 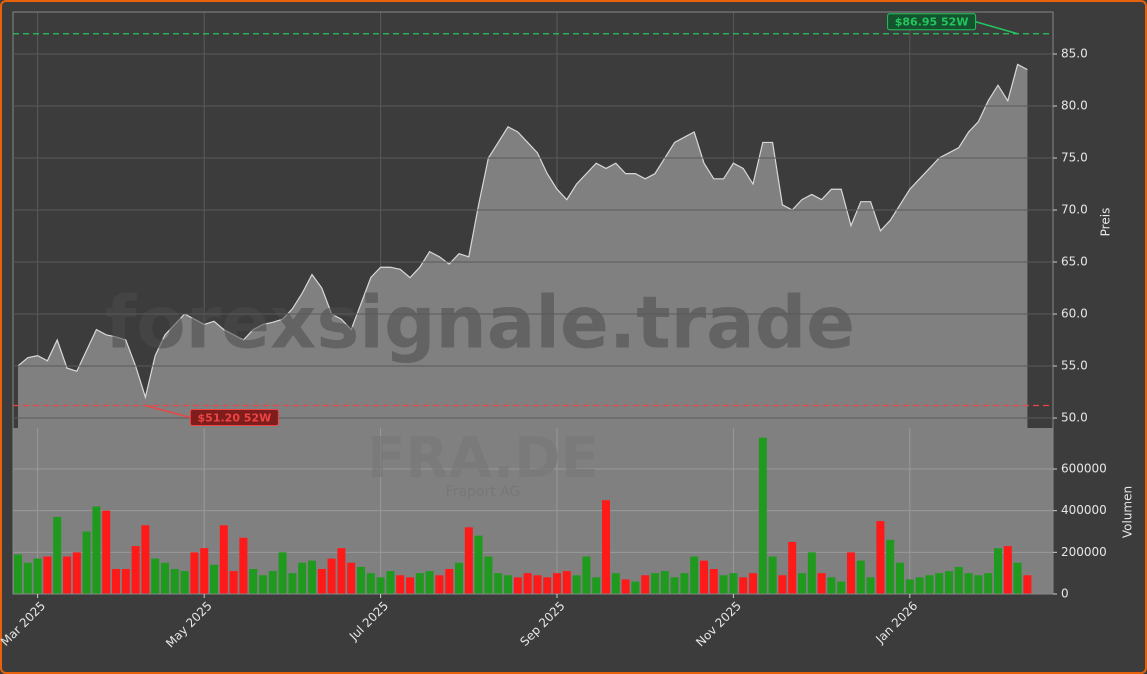 What do you see at coordinates (896, 623) in the screenshot?
I see `x-tick-label: Jan 2026` at bounding box center [896, 623].